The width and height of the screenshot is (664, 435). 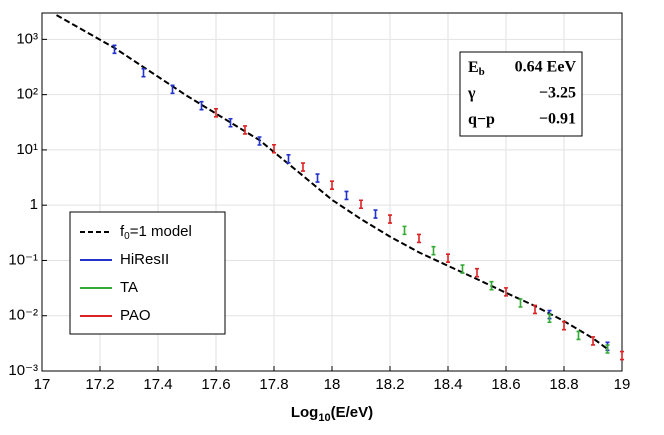 I want to click on x-axis-label-sub: 10, so click(x=324, y=418).